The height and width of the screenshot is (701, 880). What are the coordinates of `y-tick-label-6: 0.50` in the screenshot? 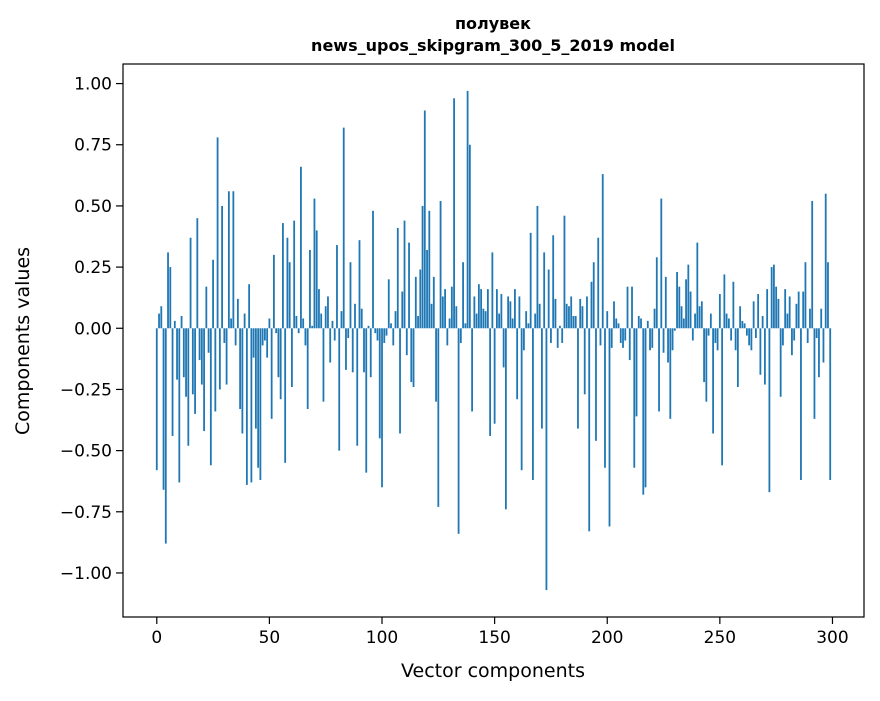 It's located at (93, 207).